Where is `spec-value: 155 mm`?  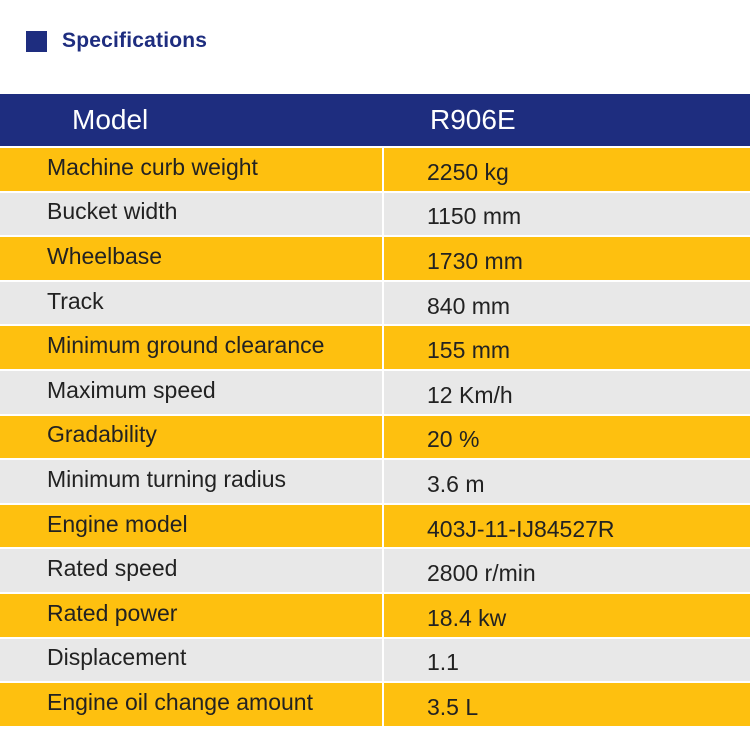
spec-value: 155 mm is located at coordinates (567, 347).